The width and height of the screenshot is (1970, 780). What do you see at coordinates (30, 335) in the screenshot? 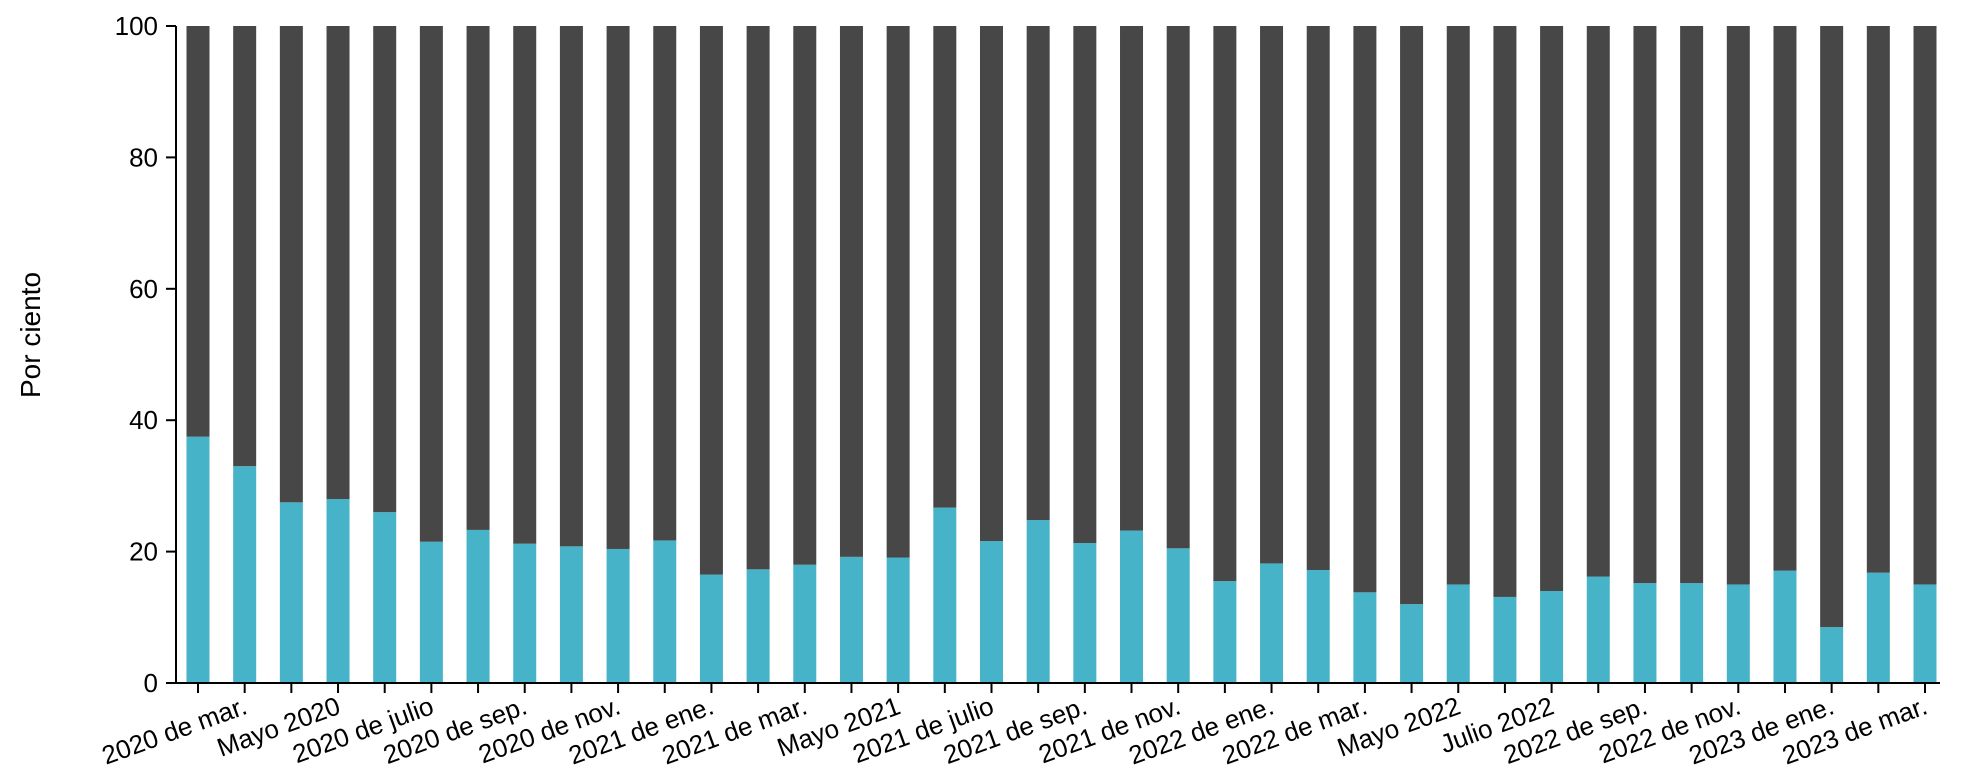
I see `y-axis-title: Por ciento` at bounding box center [30, 335].